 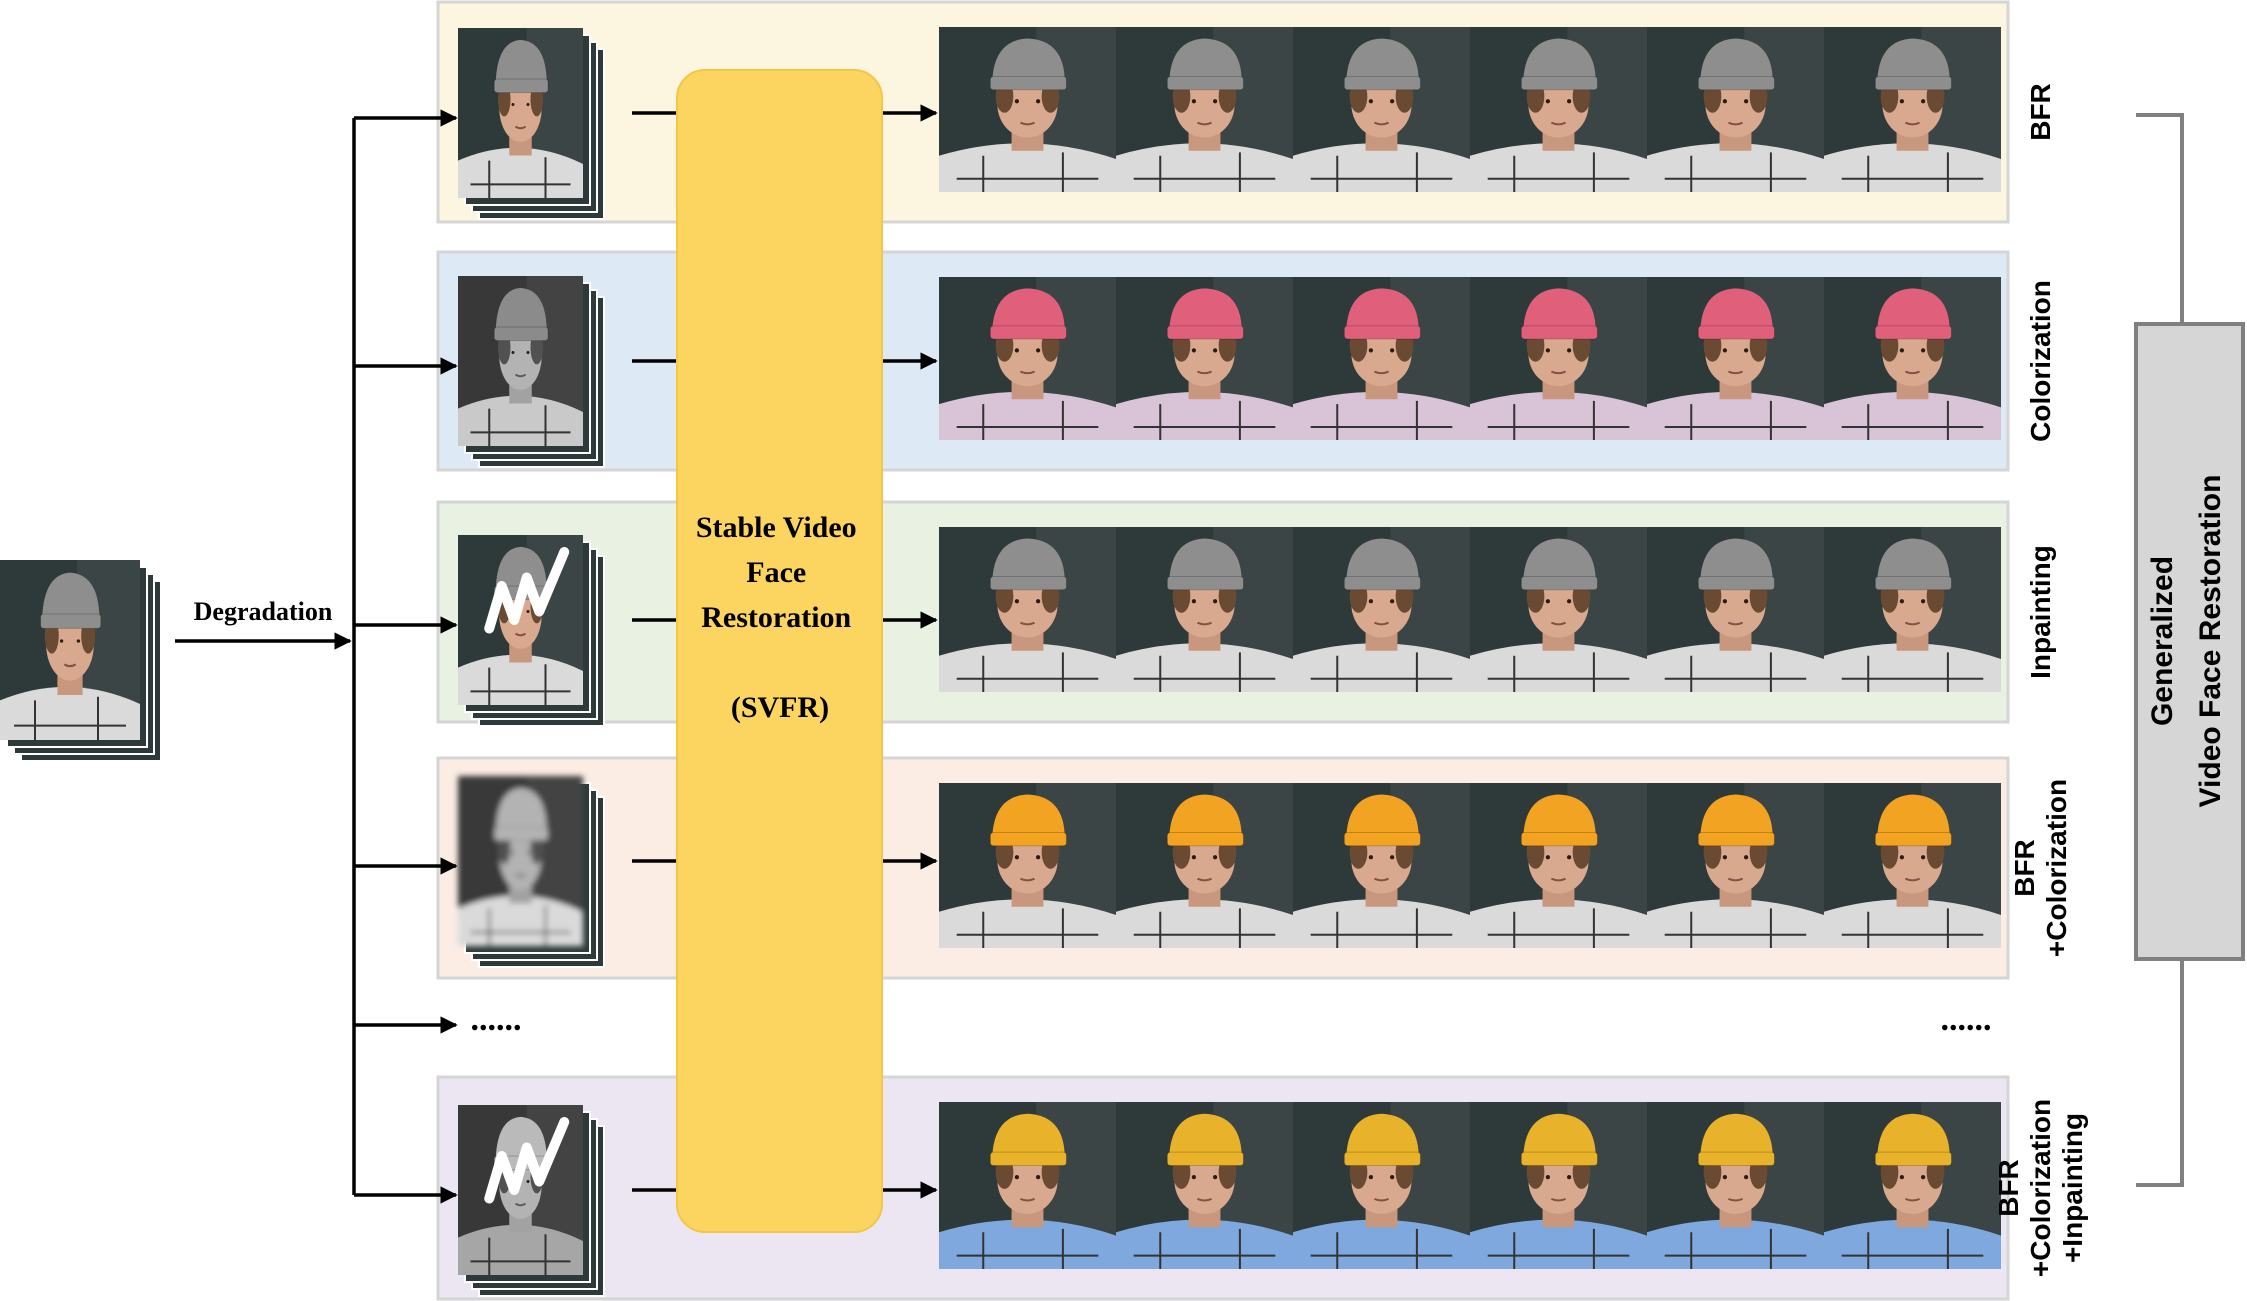 I want to click on degraded-stack-5-front-frame, so click(x=520, y=1190).